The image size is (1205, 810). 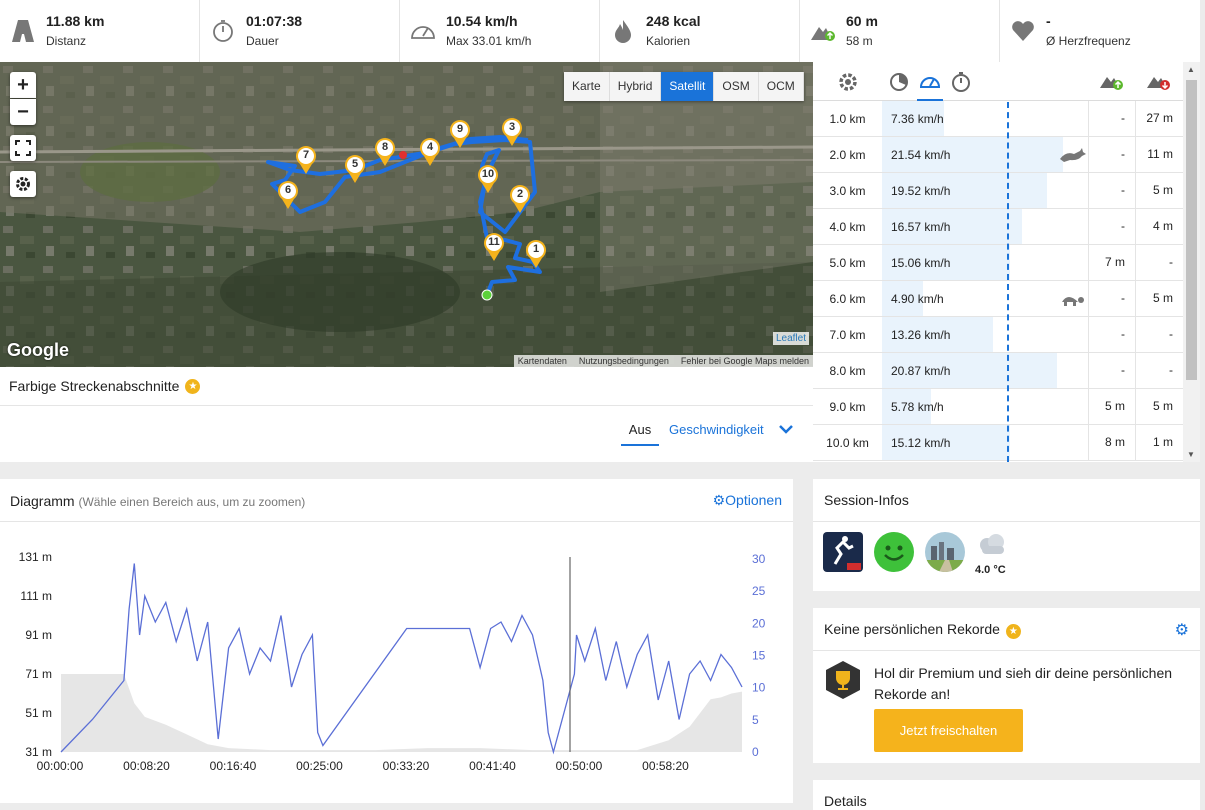 What do you see at coordinates (847, 298) in the screenshot?
I see `split-distance: 6.0 km` at bounding box center [847, 298].